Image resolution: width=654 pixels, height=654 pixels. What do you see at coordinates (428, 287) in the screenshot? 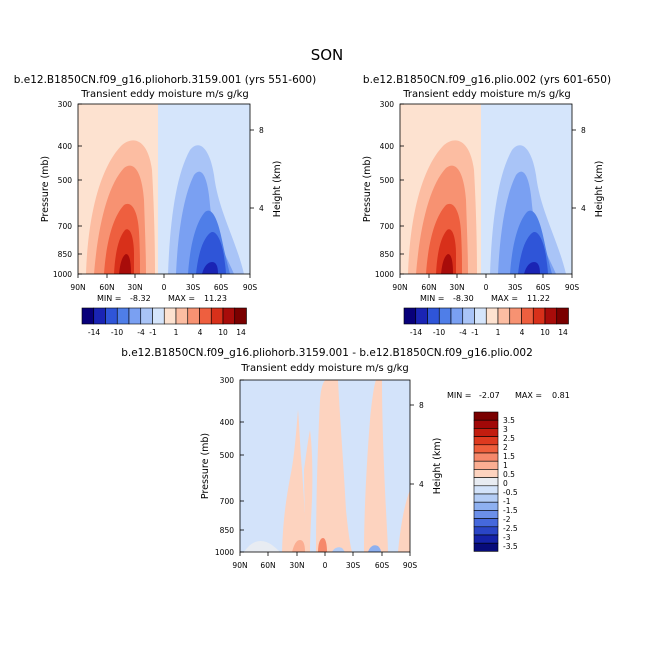
I see `panel-2-x-tick-60n: 60N` at bounding box center [428, 287].